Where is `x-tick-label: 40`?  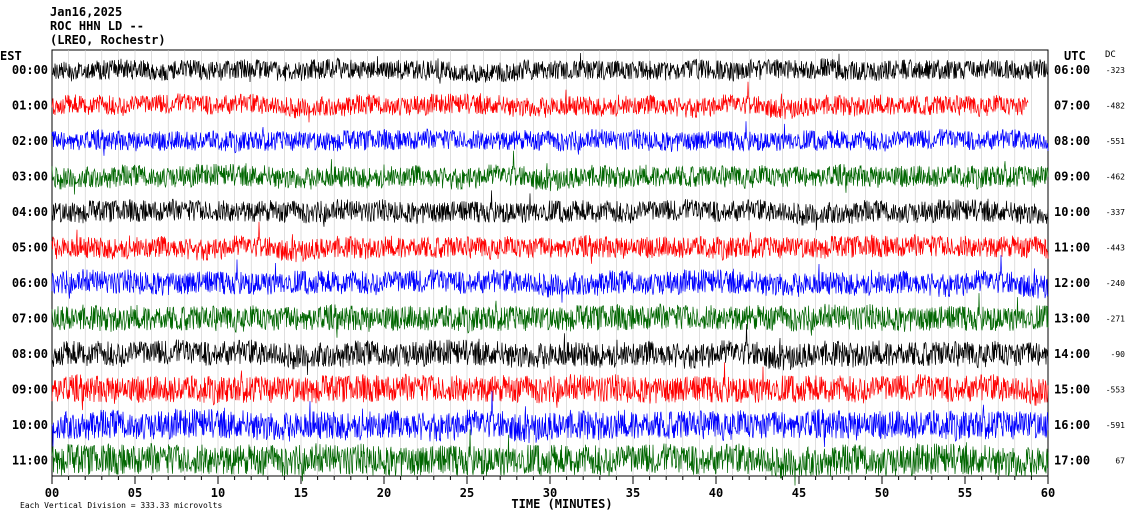 x-tick-label: 40 is located at coordinates (716, 493).